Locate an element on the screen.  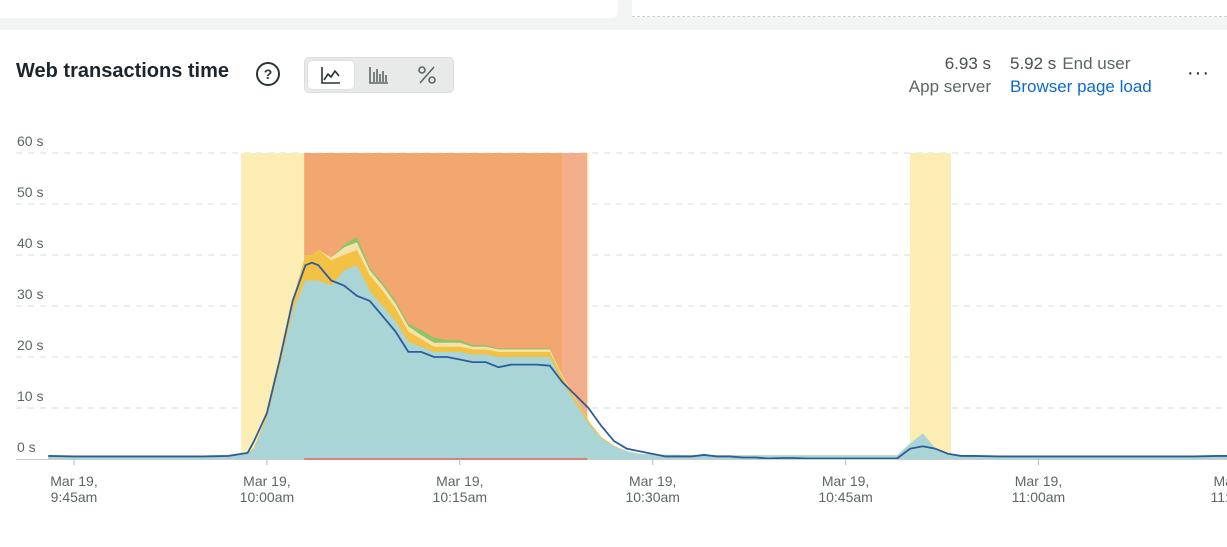
x-tick-label-2-time: 10:15am is located at coordinates (460, 497).